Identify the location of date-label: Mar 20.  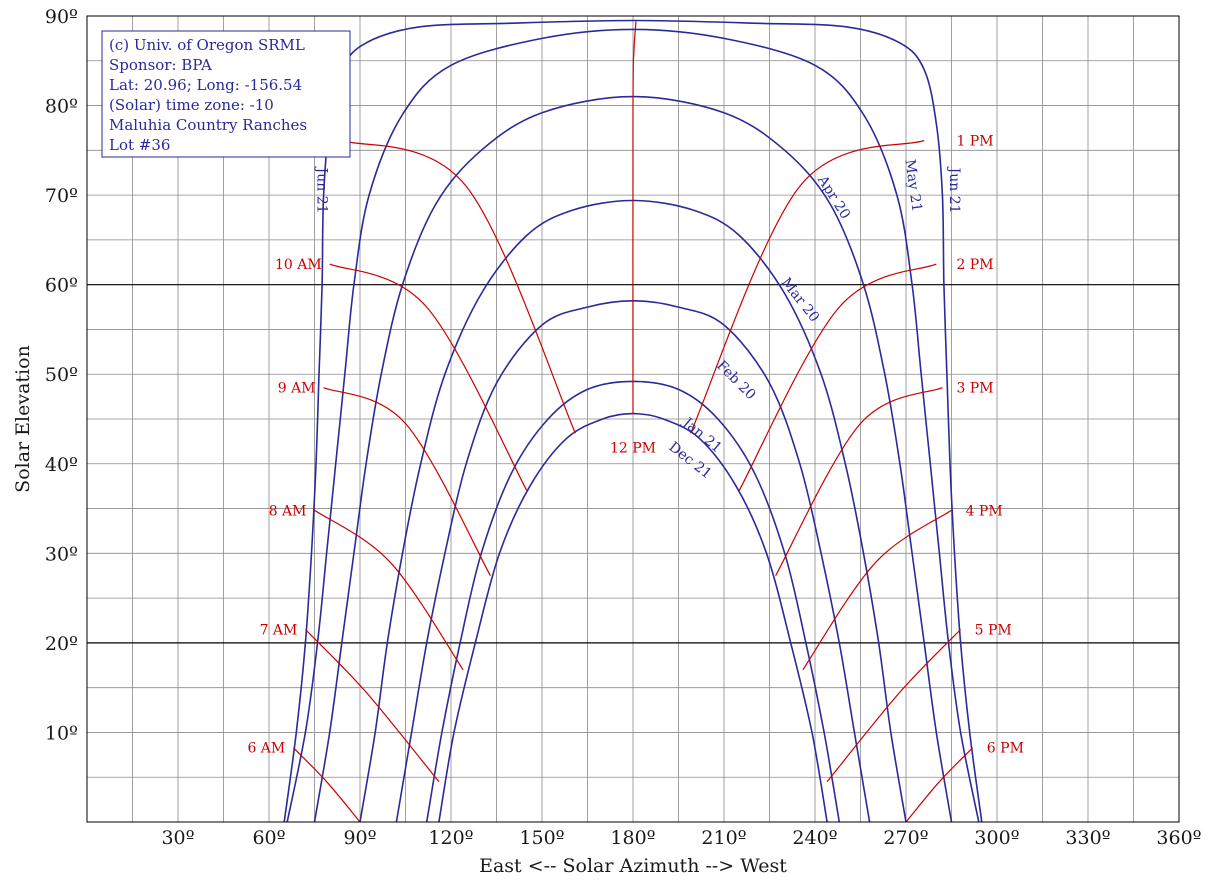
(800, 300).